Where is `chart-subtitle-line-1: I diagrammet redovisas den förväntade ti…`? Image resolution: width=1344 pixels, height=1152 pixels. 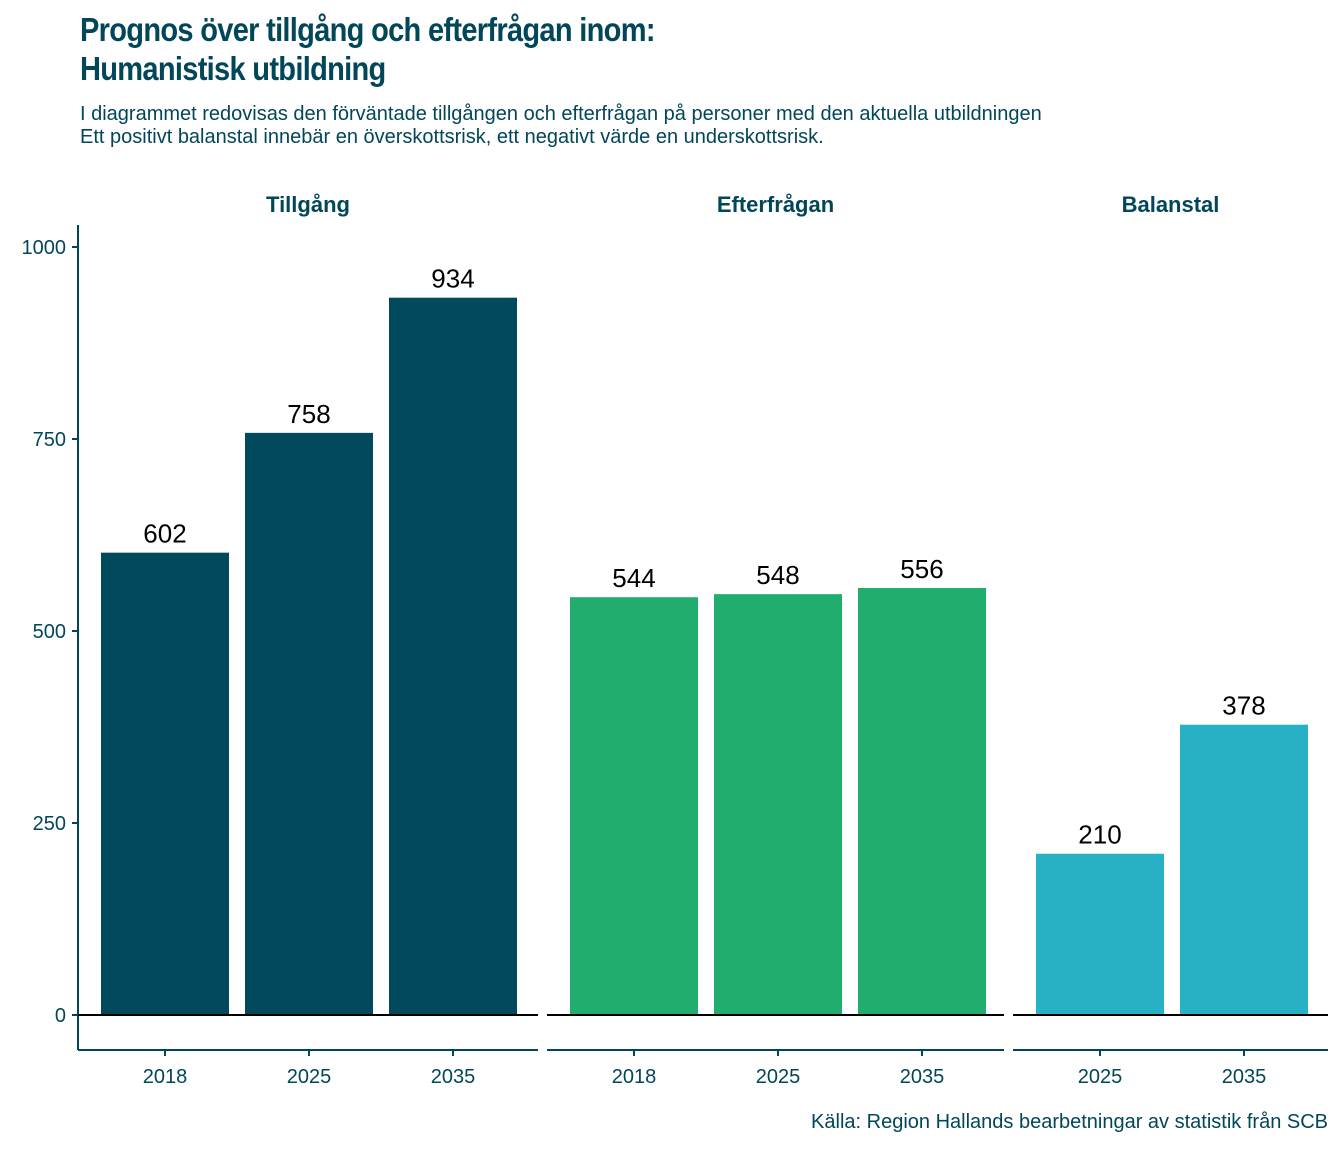
chart-subtitle-line-1: I diagrammet redovisas den förväntade ti… is located at coordinates (561, 114).